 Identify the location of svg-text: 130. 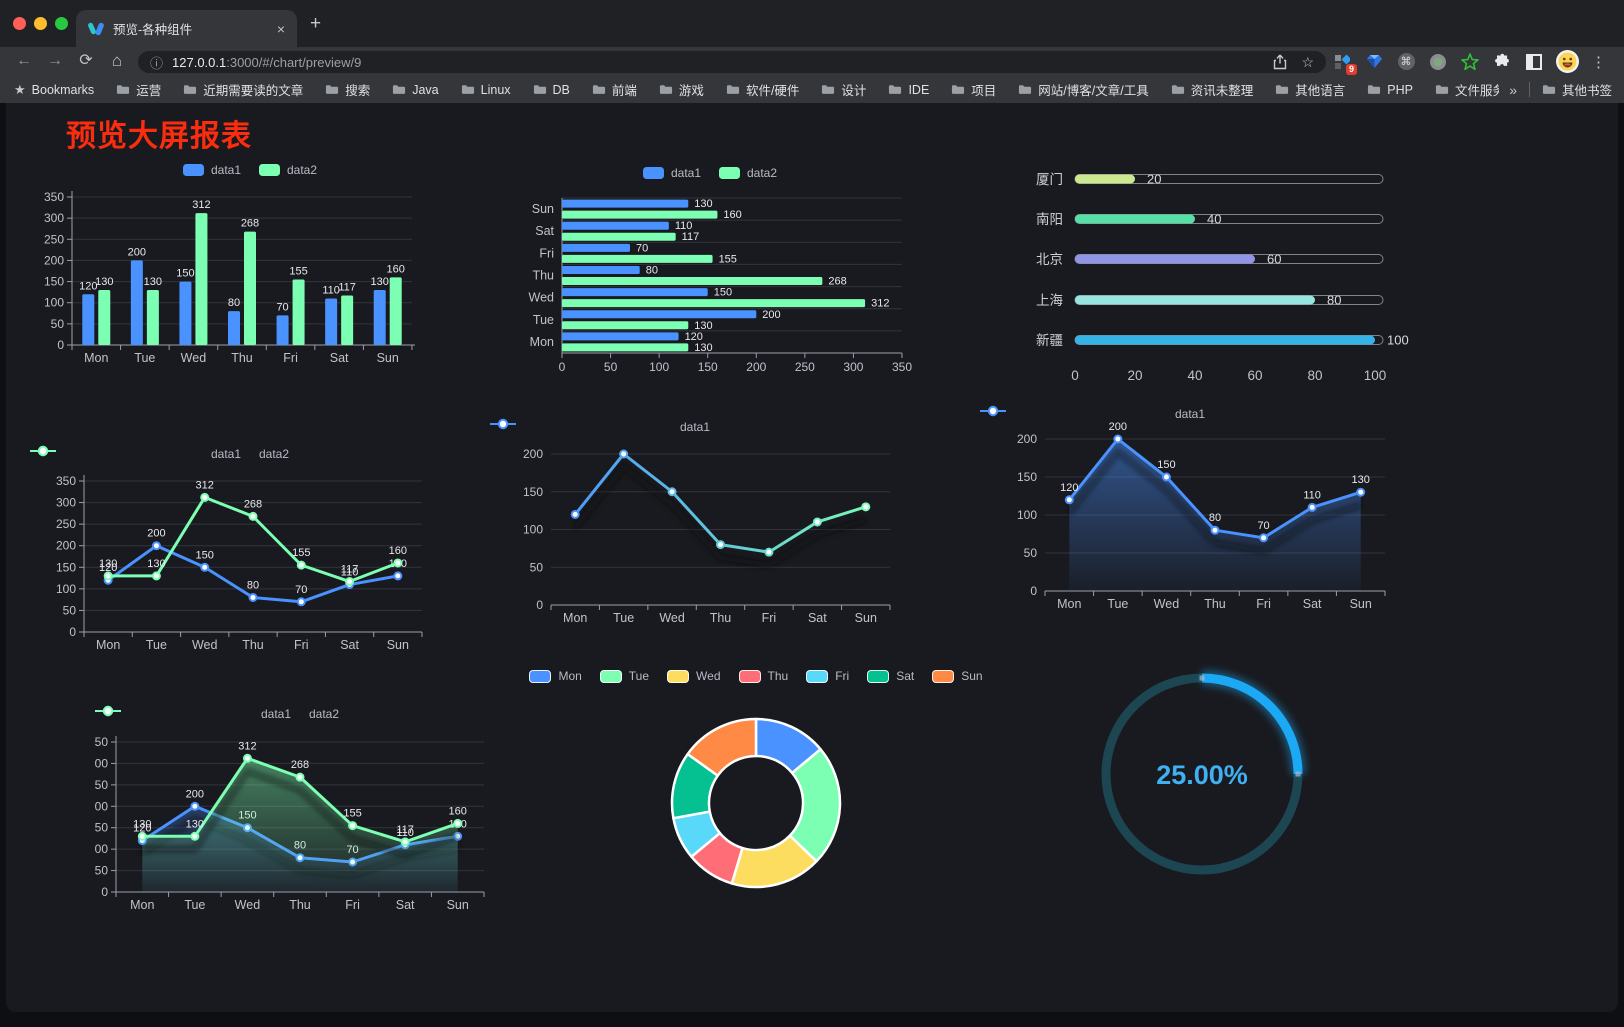
(703, 348).